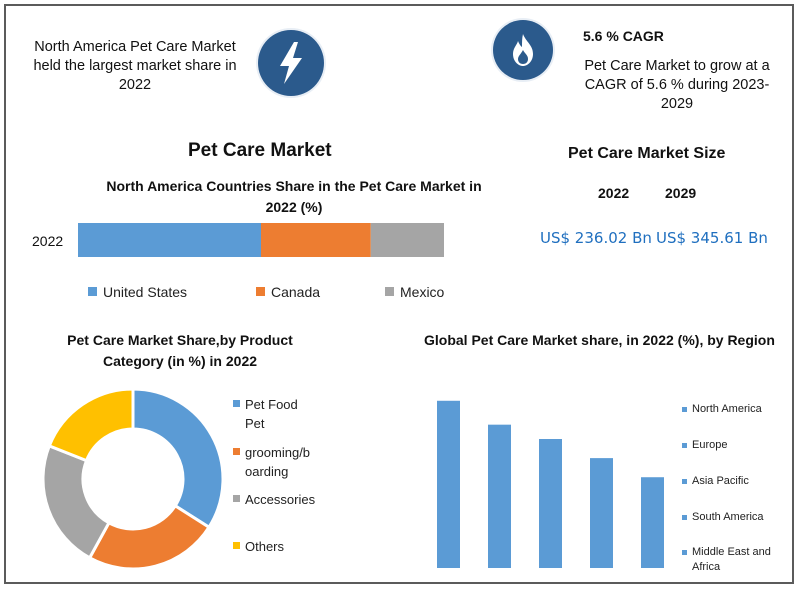  What do you see at coordinates (523, 50) in the screenshot?
I see `flame-icon` at bounding box center [523, 50].